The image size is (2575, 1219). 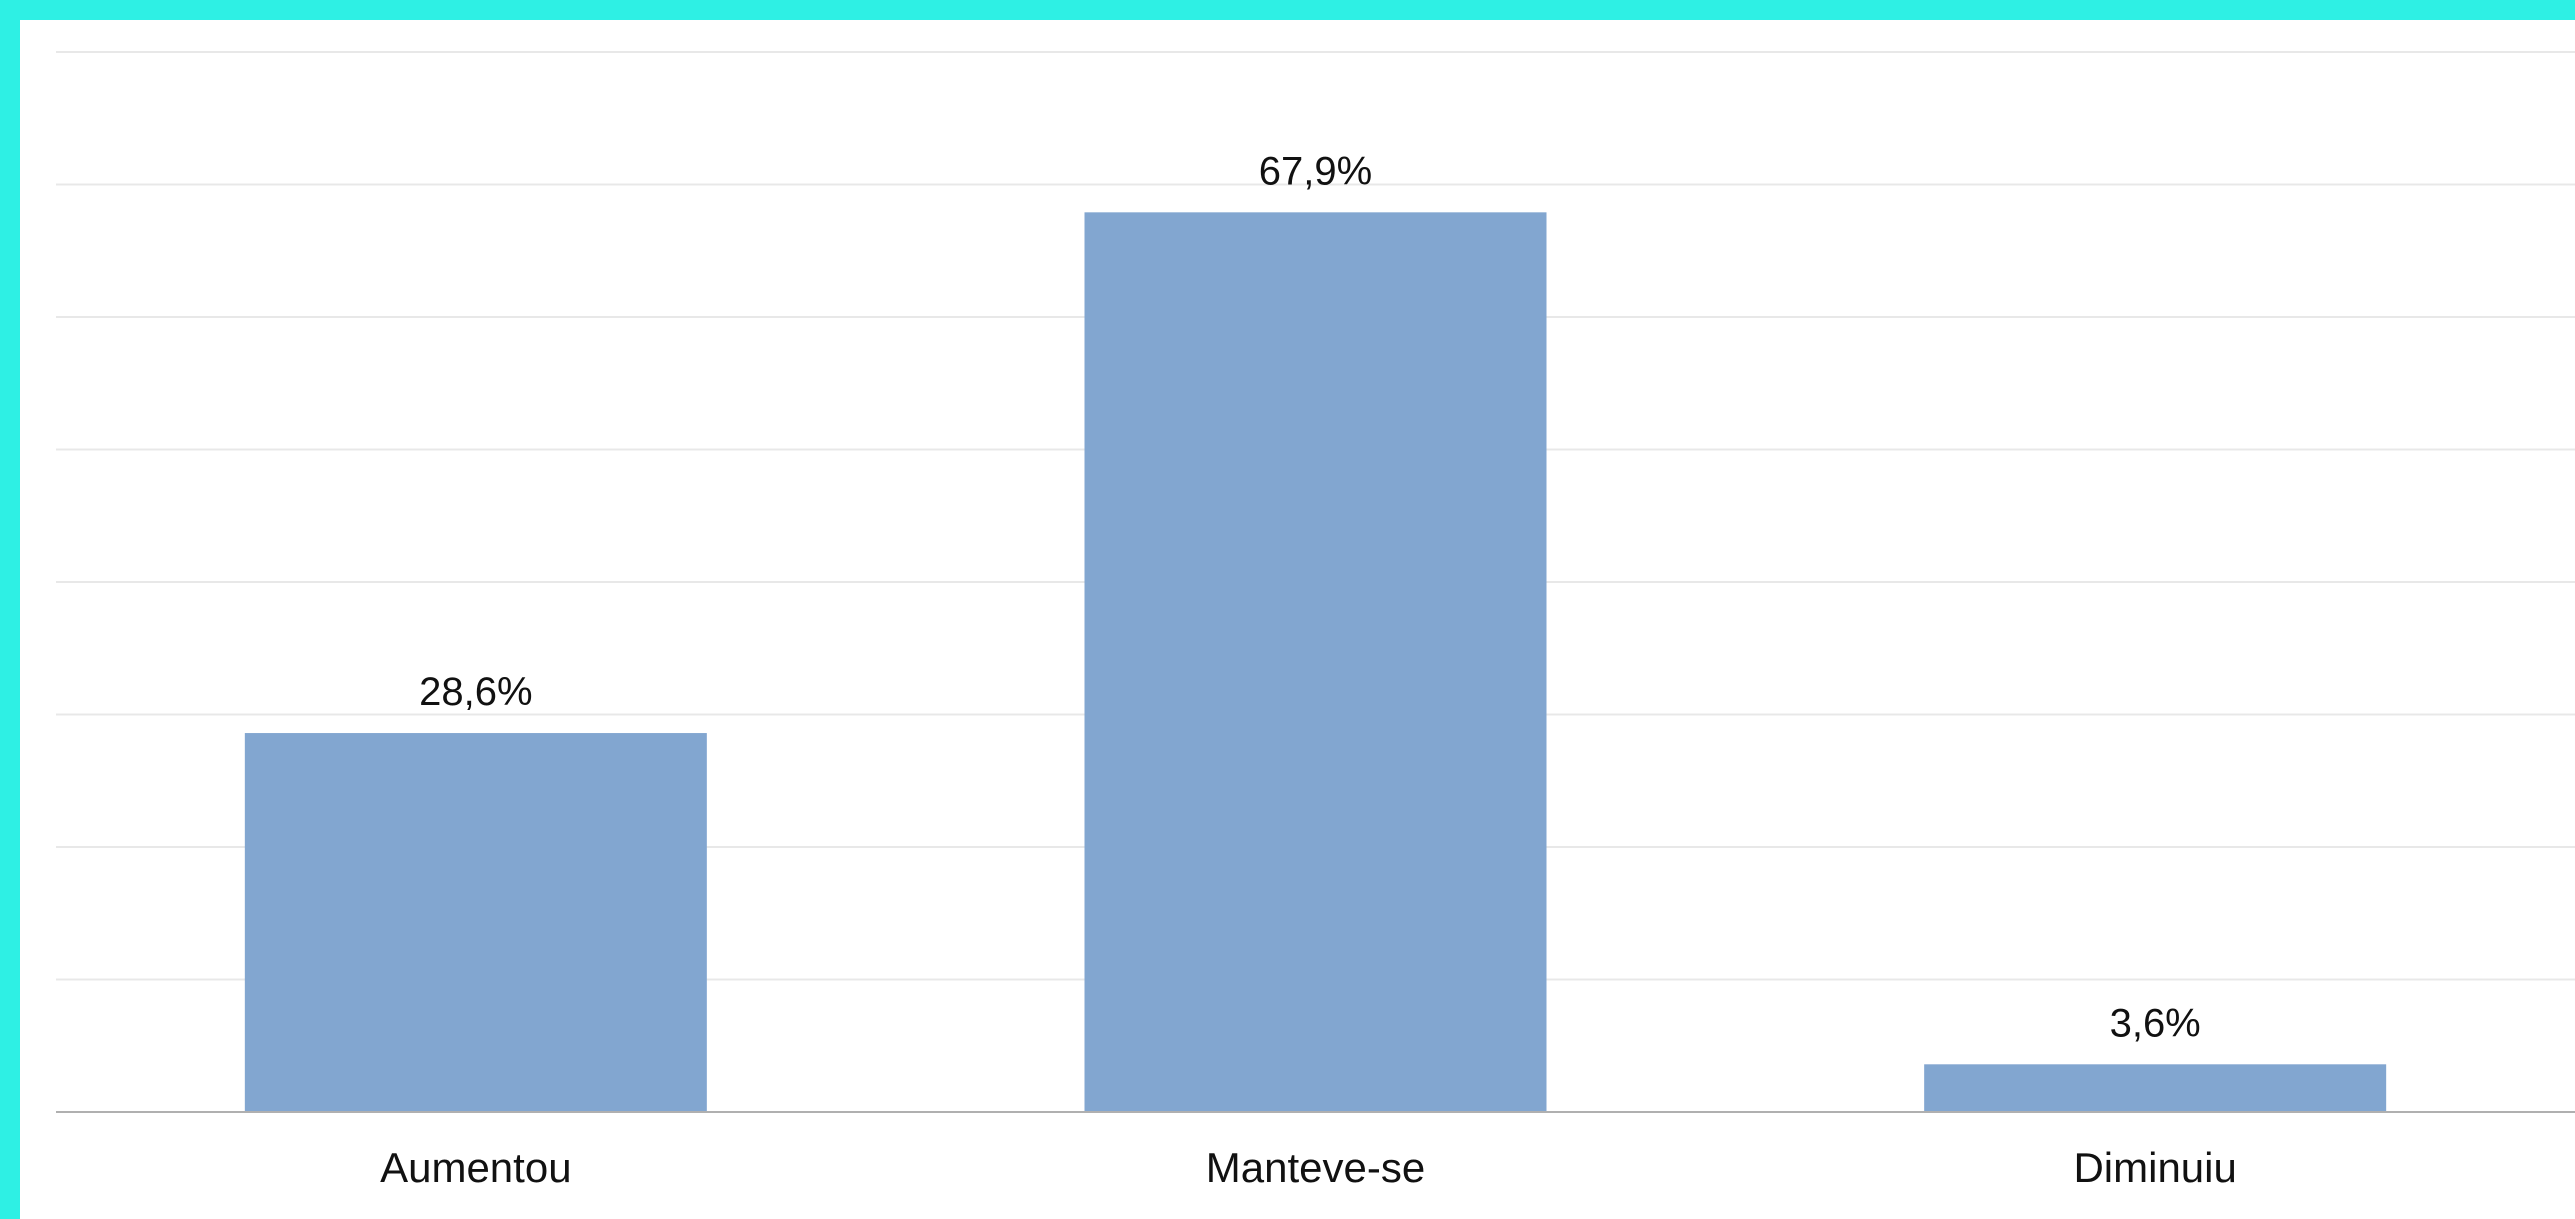 I want to click on bar-manteve-se, so click(x=1315, y=662).